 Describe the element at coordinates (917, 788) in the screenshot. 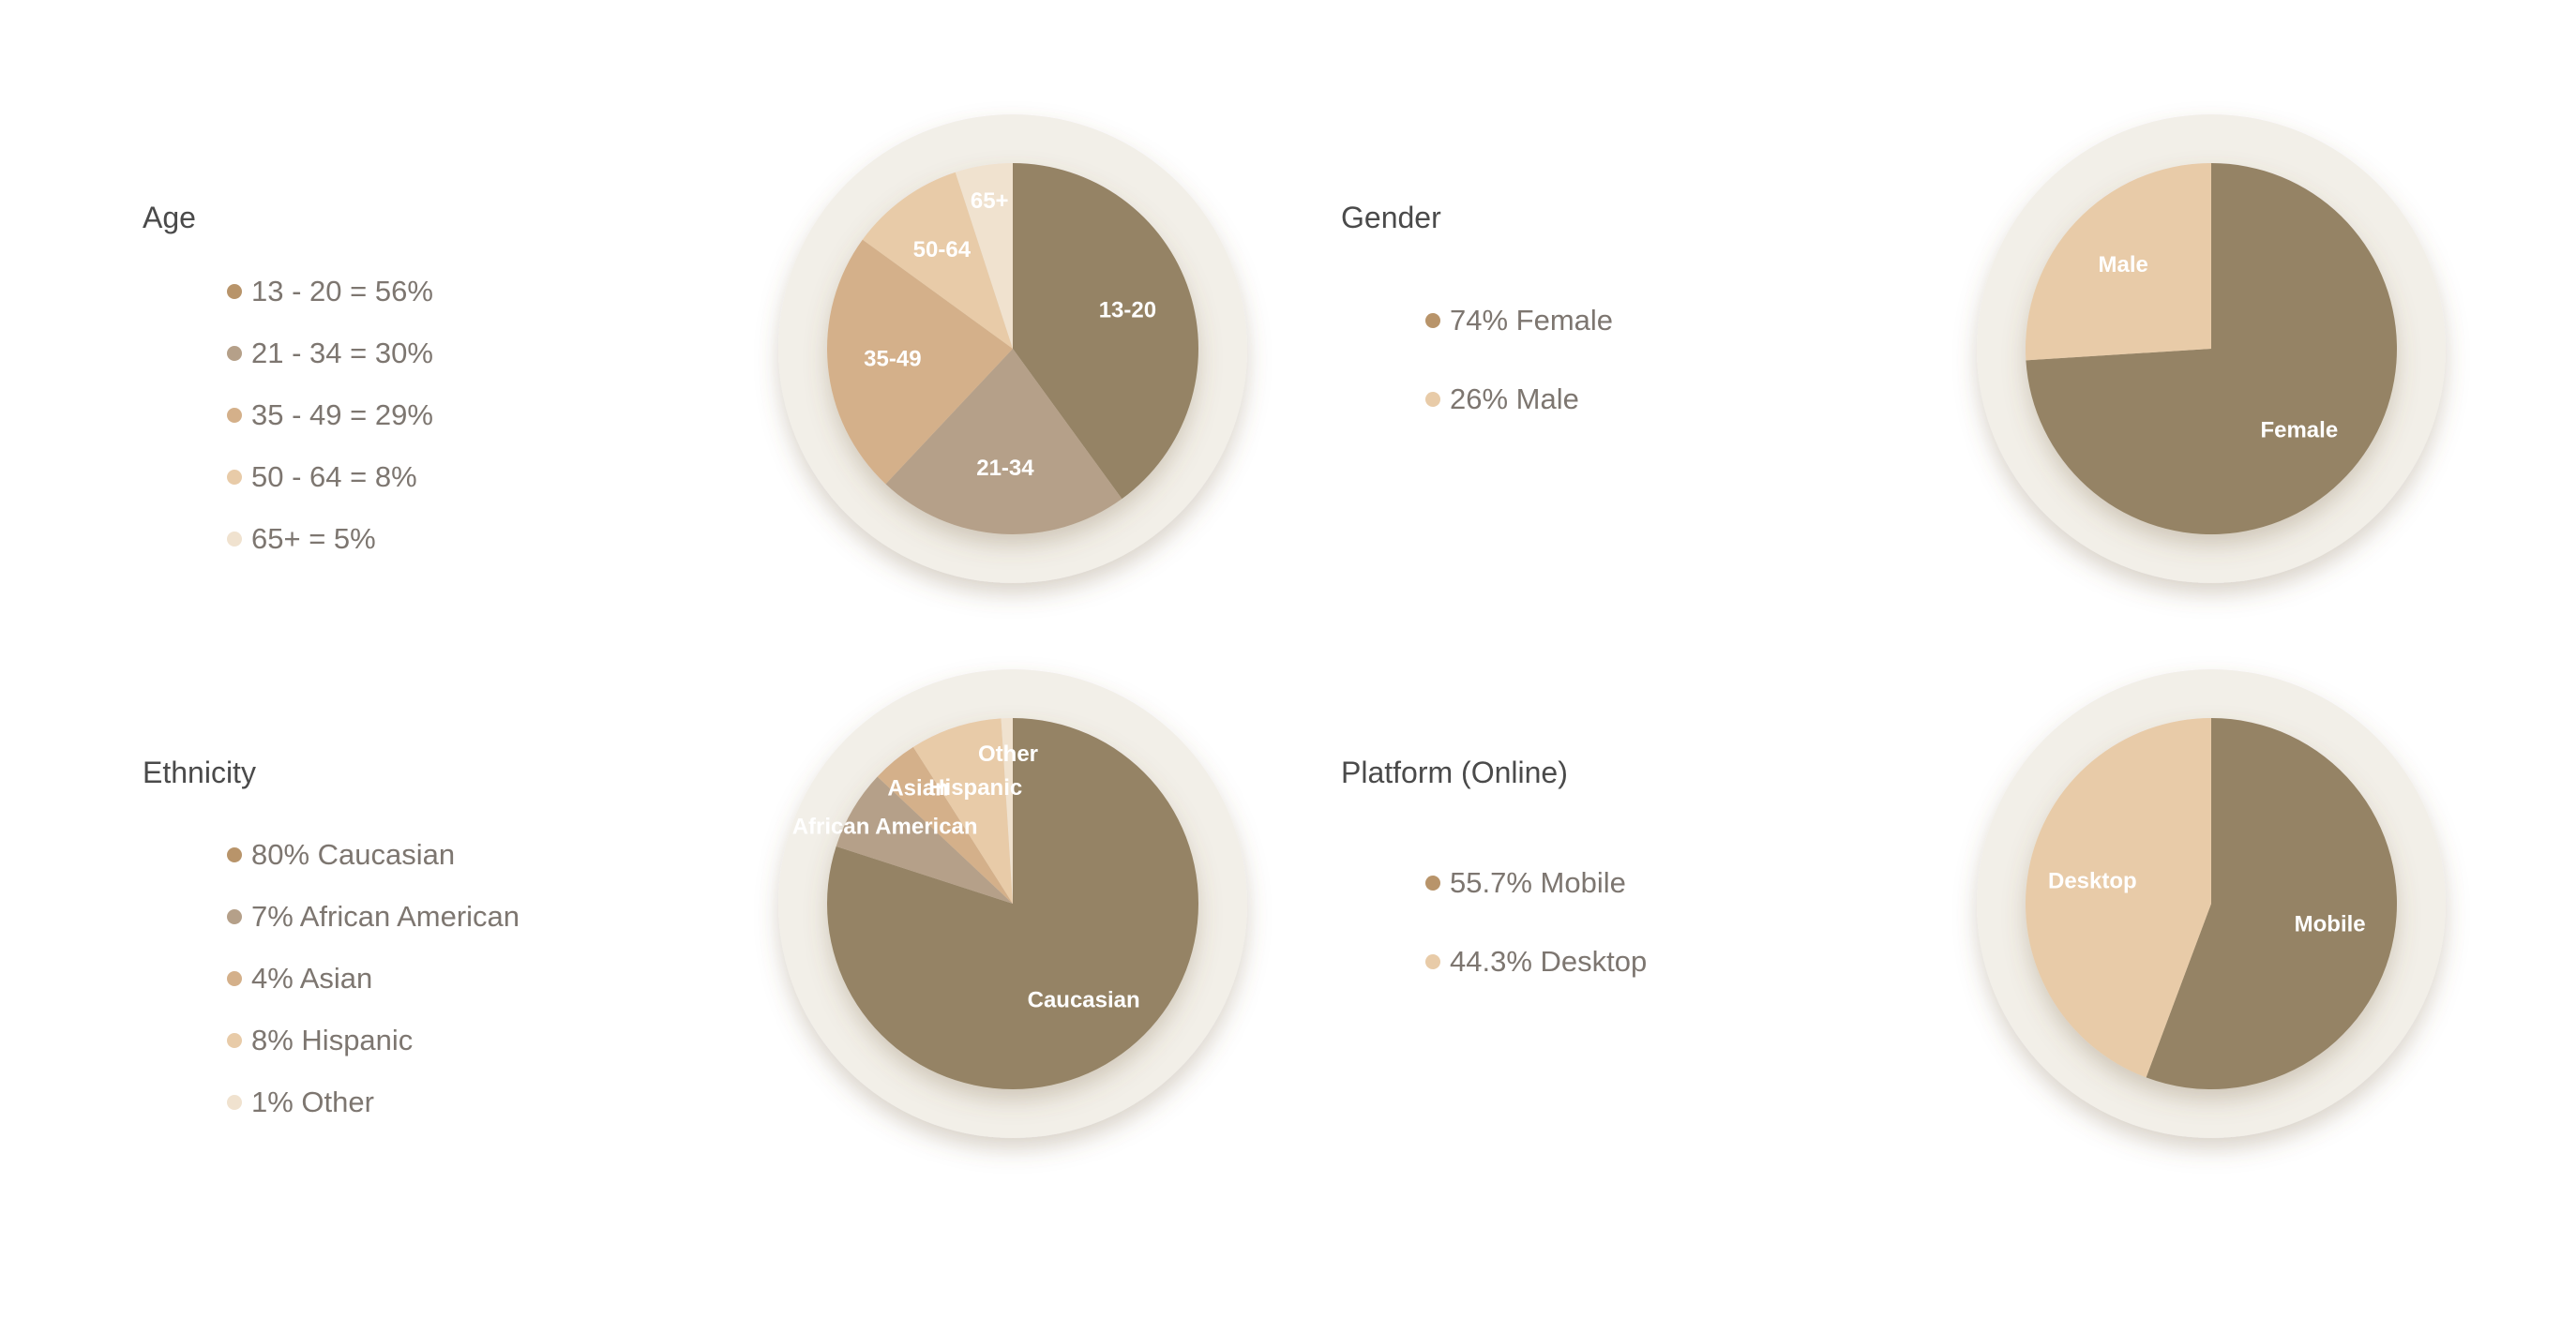

I see `slice-label-asian: Asian` at that location.